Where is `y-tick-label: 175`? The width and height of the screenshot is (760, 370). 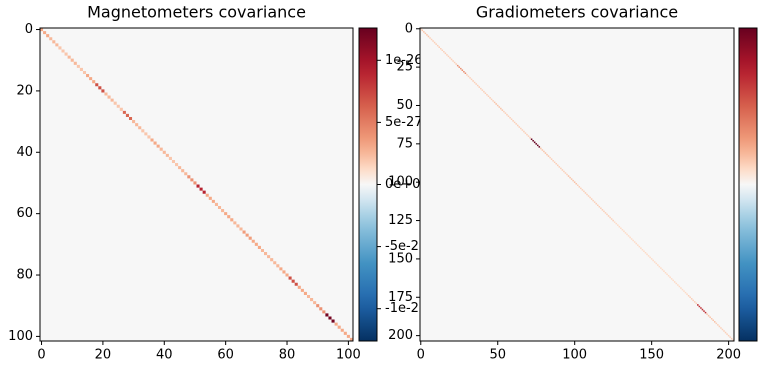 y-tick-label: 175 is located at coordinates (400, 297).